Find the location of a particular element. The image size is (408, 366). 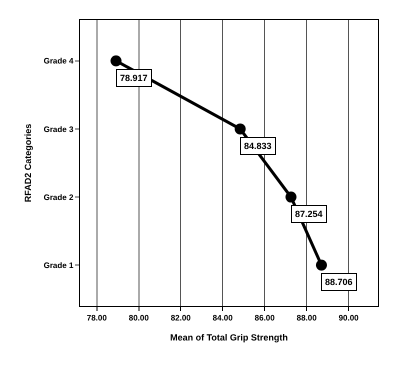

data-label: 78.917 is located at coordinates (134, 78).